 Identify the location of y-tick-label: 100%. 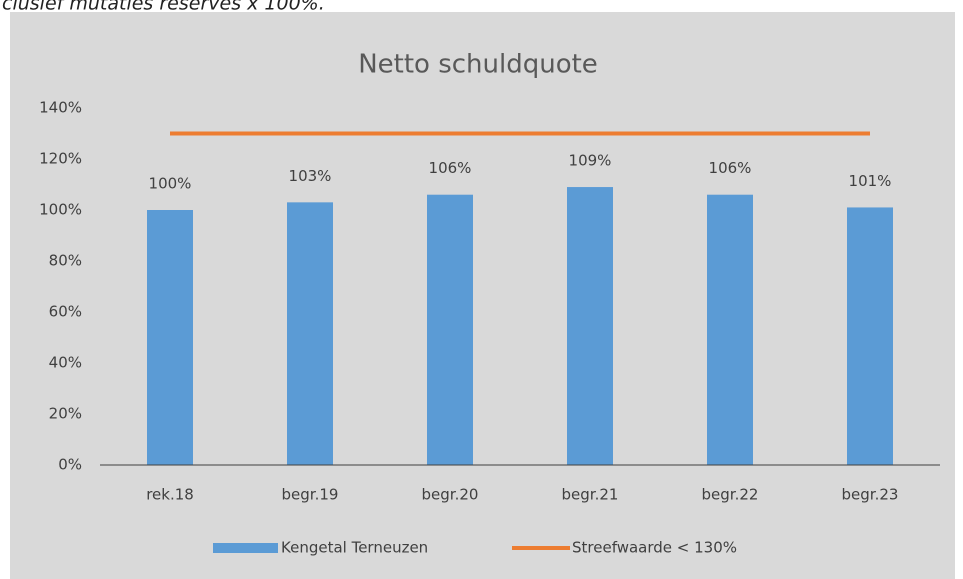
(60, 210).